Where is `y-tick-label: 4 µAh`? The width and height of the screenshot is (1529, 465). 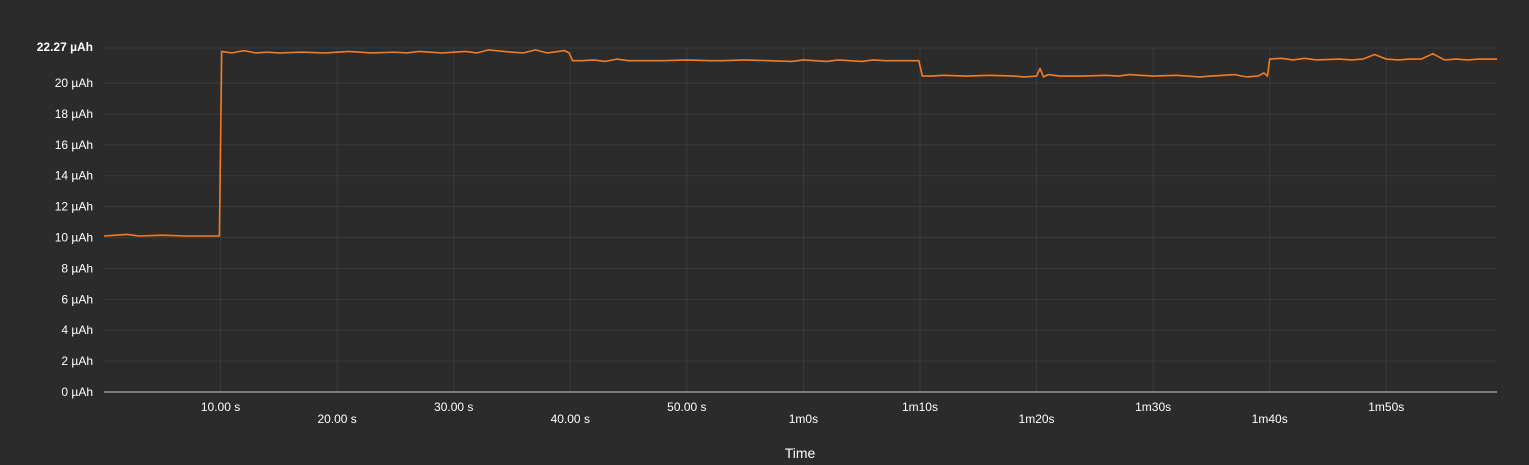 y-tick-label: 4 µAh is located at coordinates (77, 330).